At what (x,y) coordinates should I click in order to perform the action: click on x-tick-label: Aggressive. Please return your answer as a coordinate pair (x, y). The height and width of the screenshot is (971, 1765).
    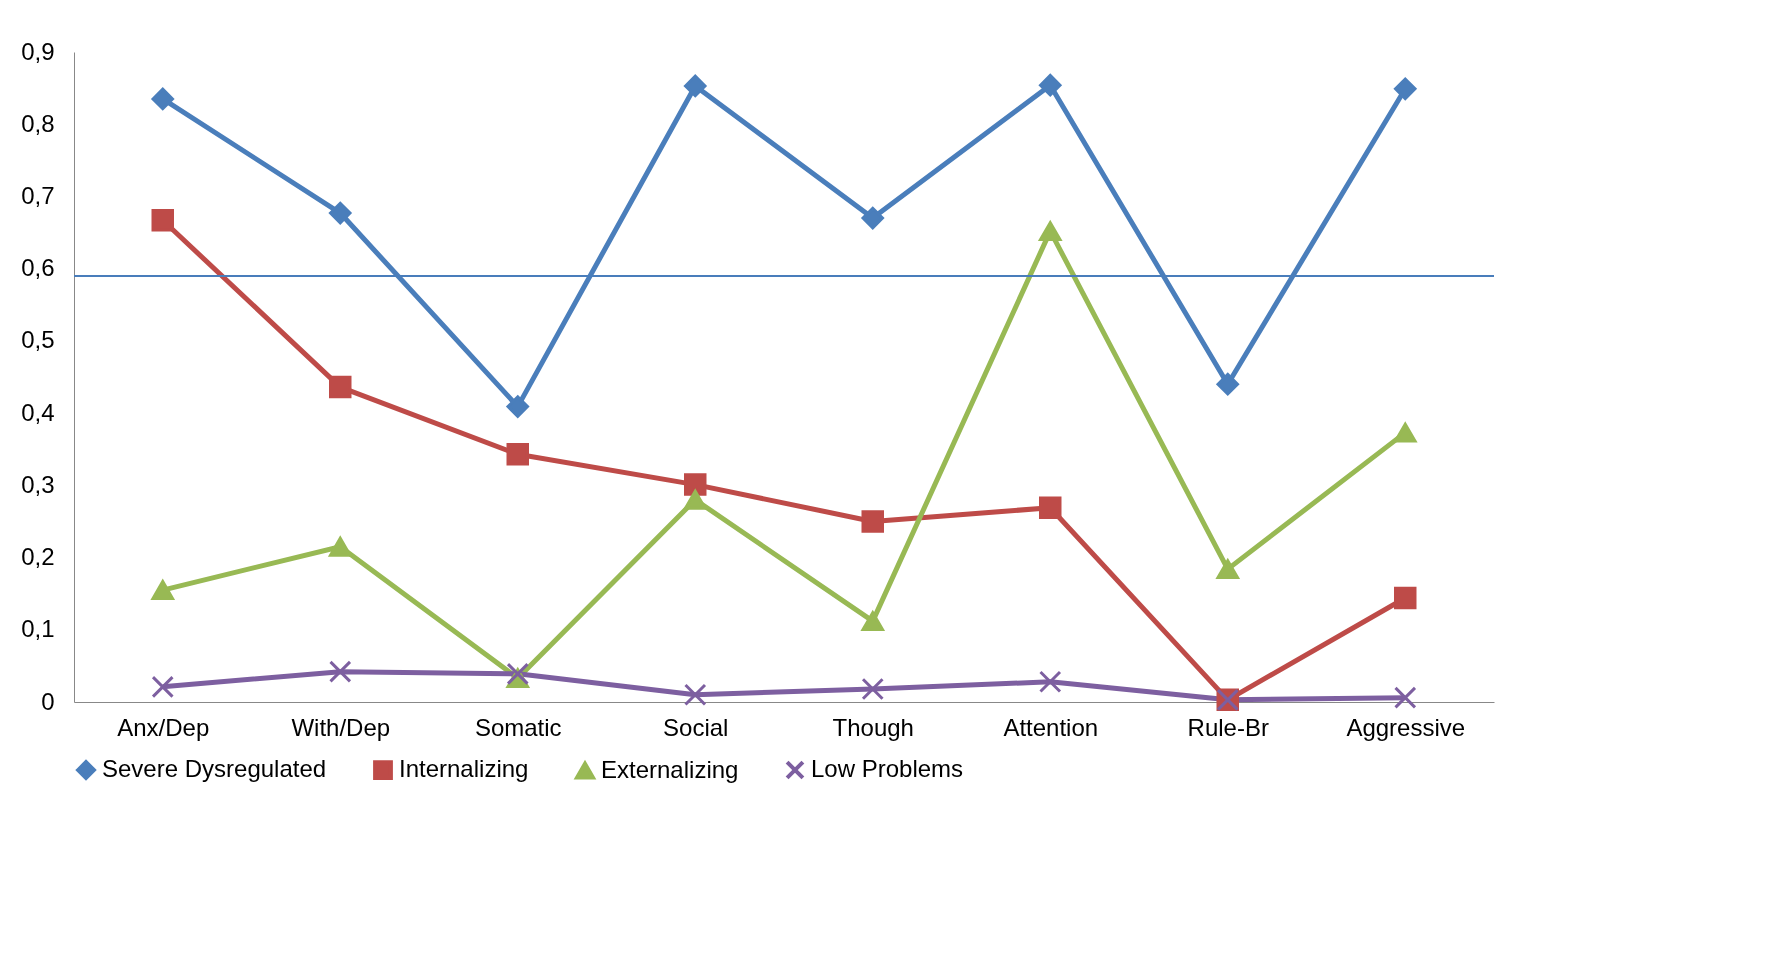
    Looking at the image, I should click on (1406, 727).